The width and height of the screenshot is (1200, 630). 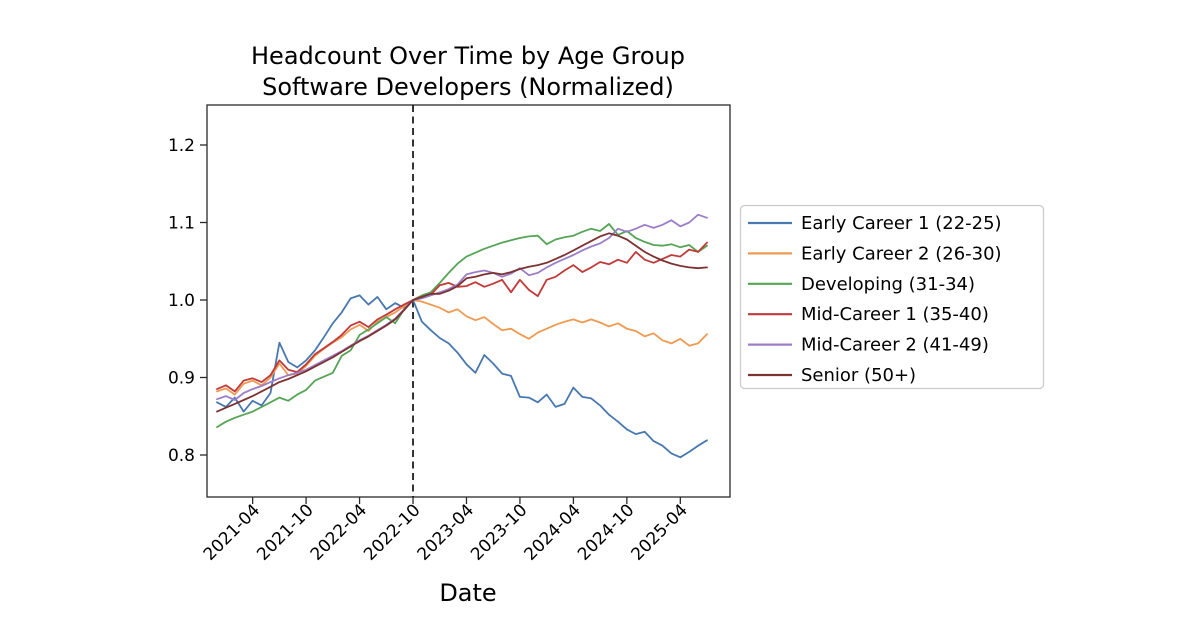 I want to click on x-tick-label: 2022-04, so click(x=339, y=532).